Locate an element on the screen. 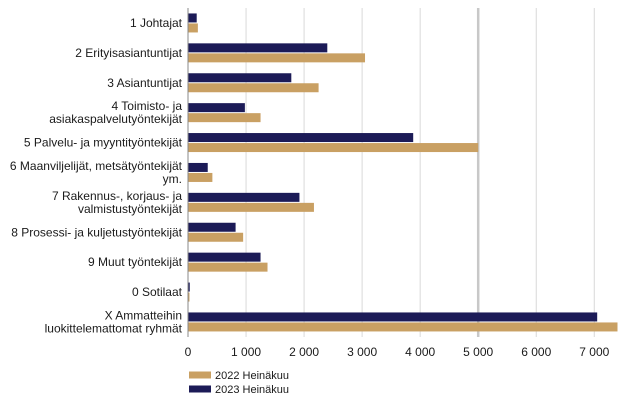 The width and height of the screenshot is (618, 401). x-tick-label: 3 000 is located at coordinates (362, 352).